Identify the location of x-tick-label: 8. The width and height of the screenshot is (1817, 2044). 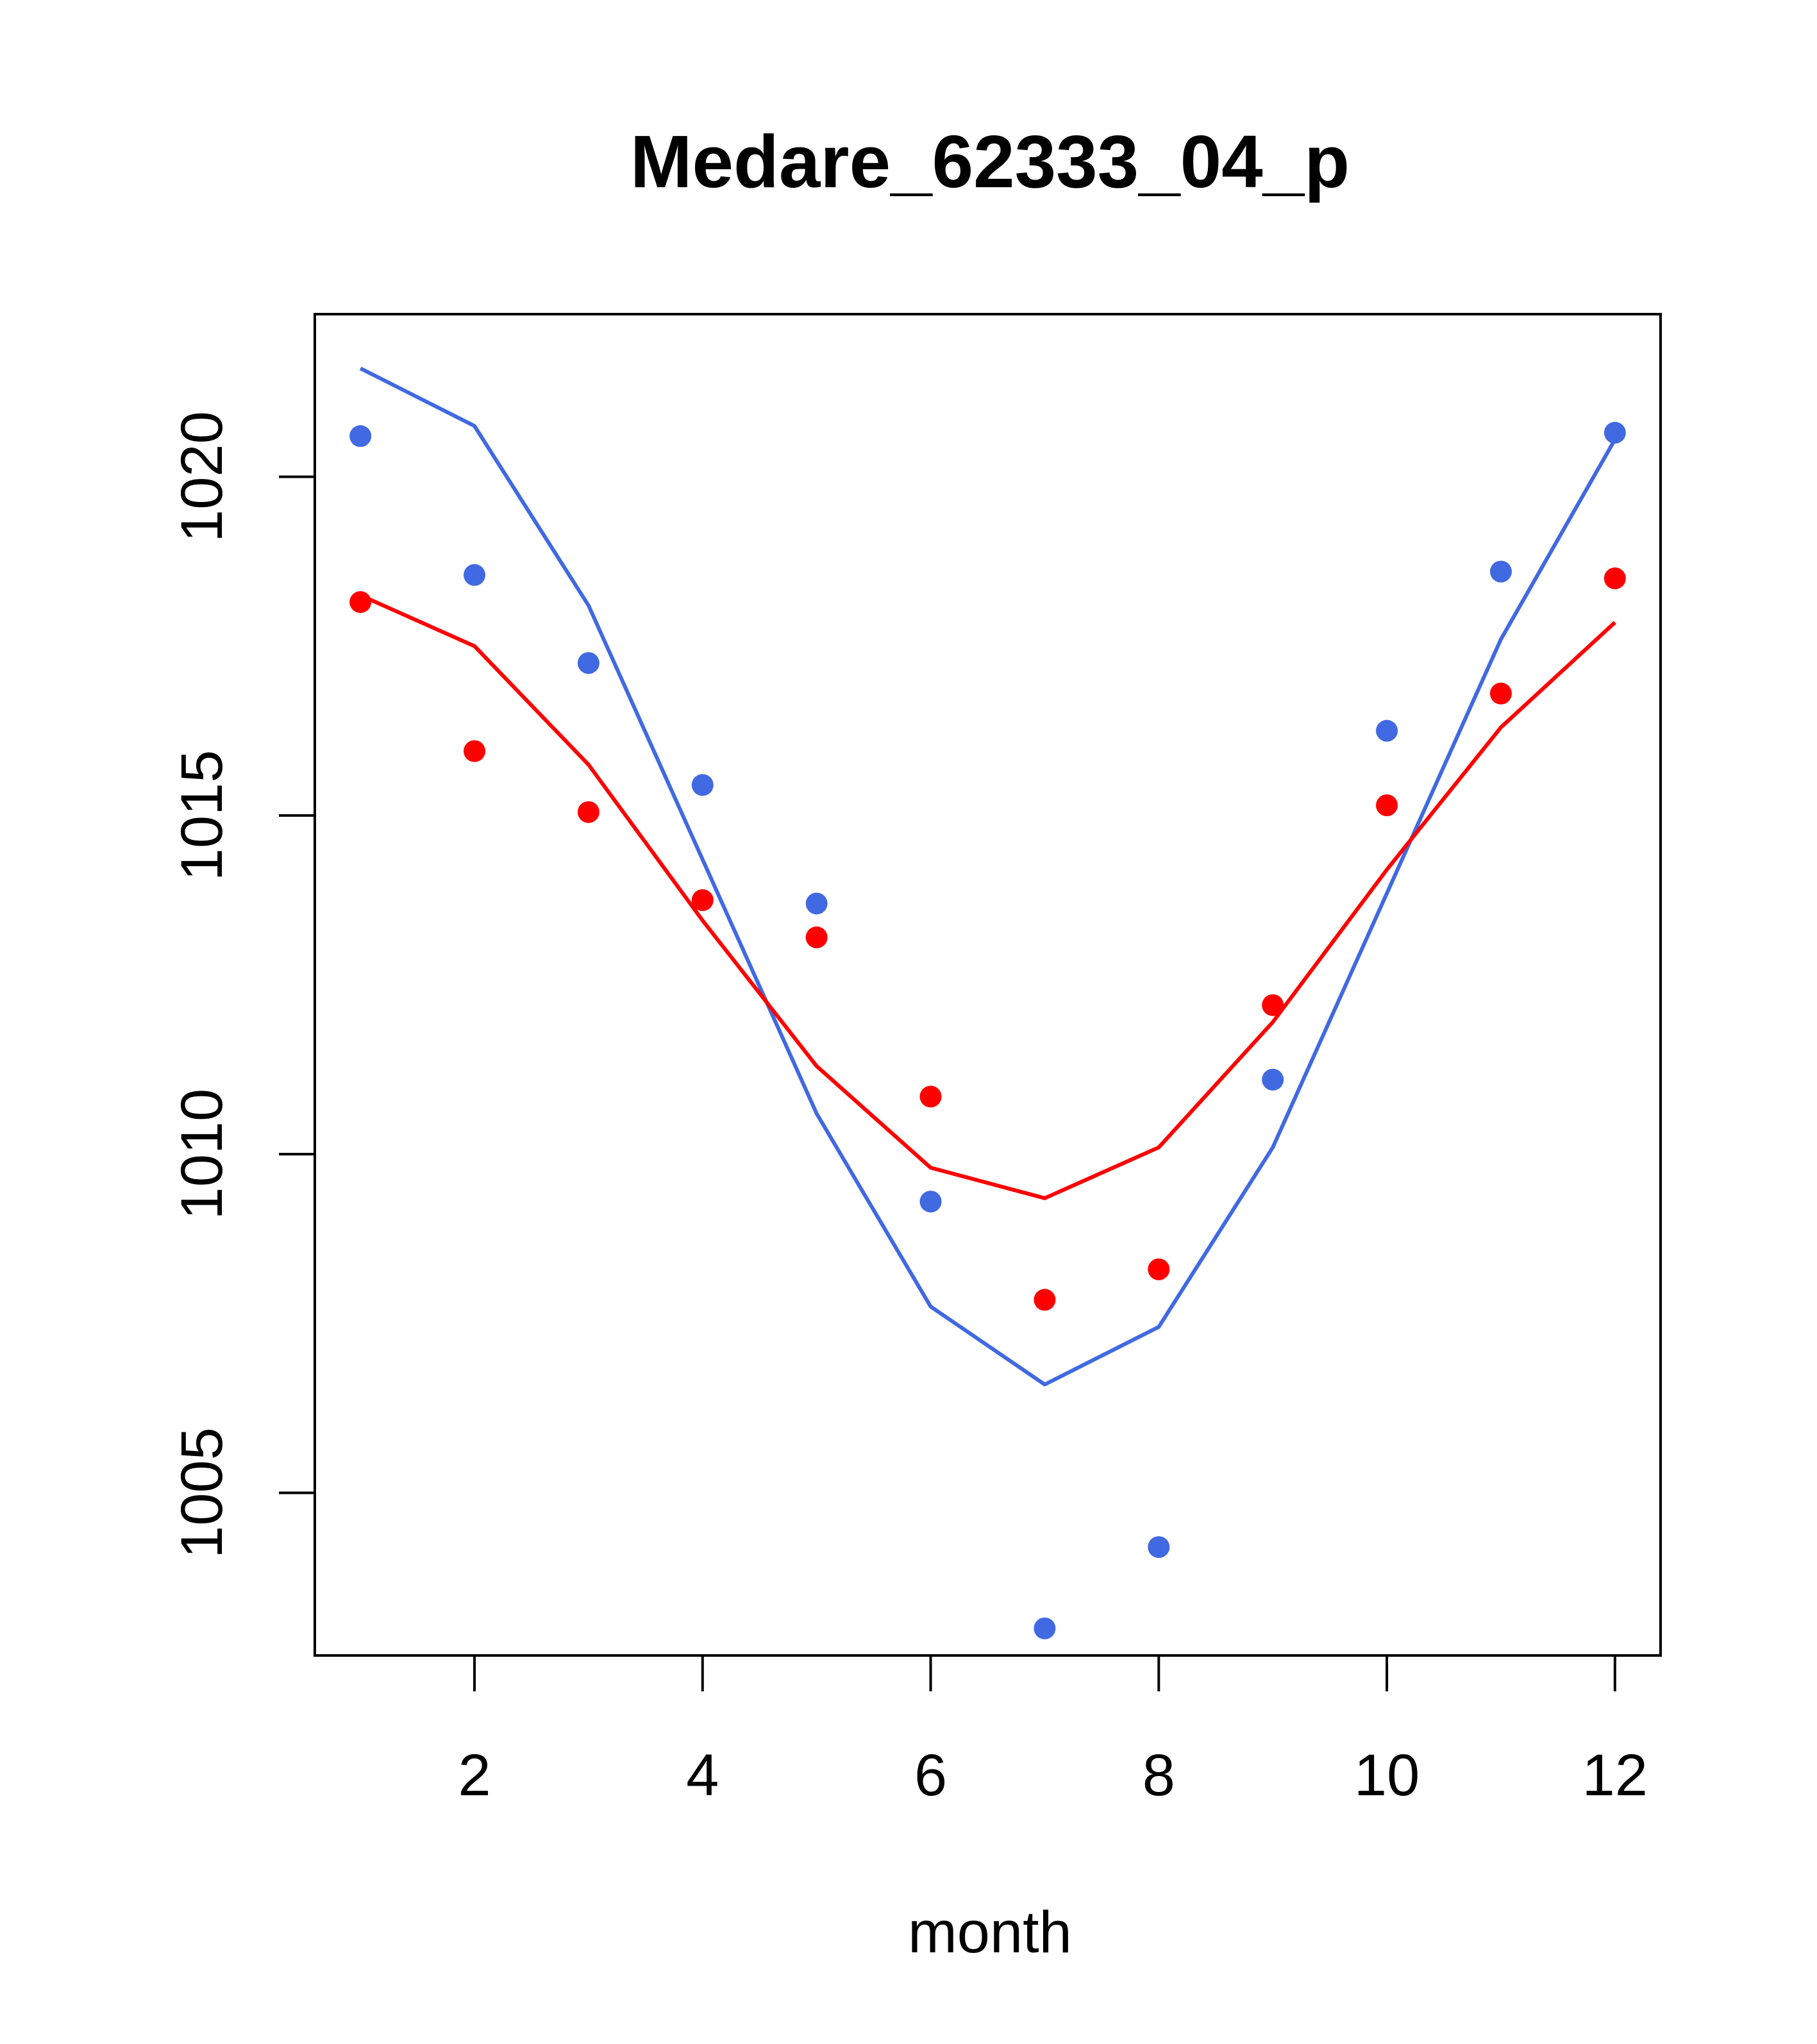
(1159, 1775).